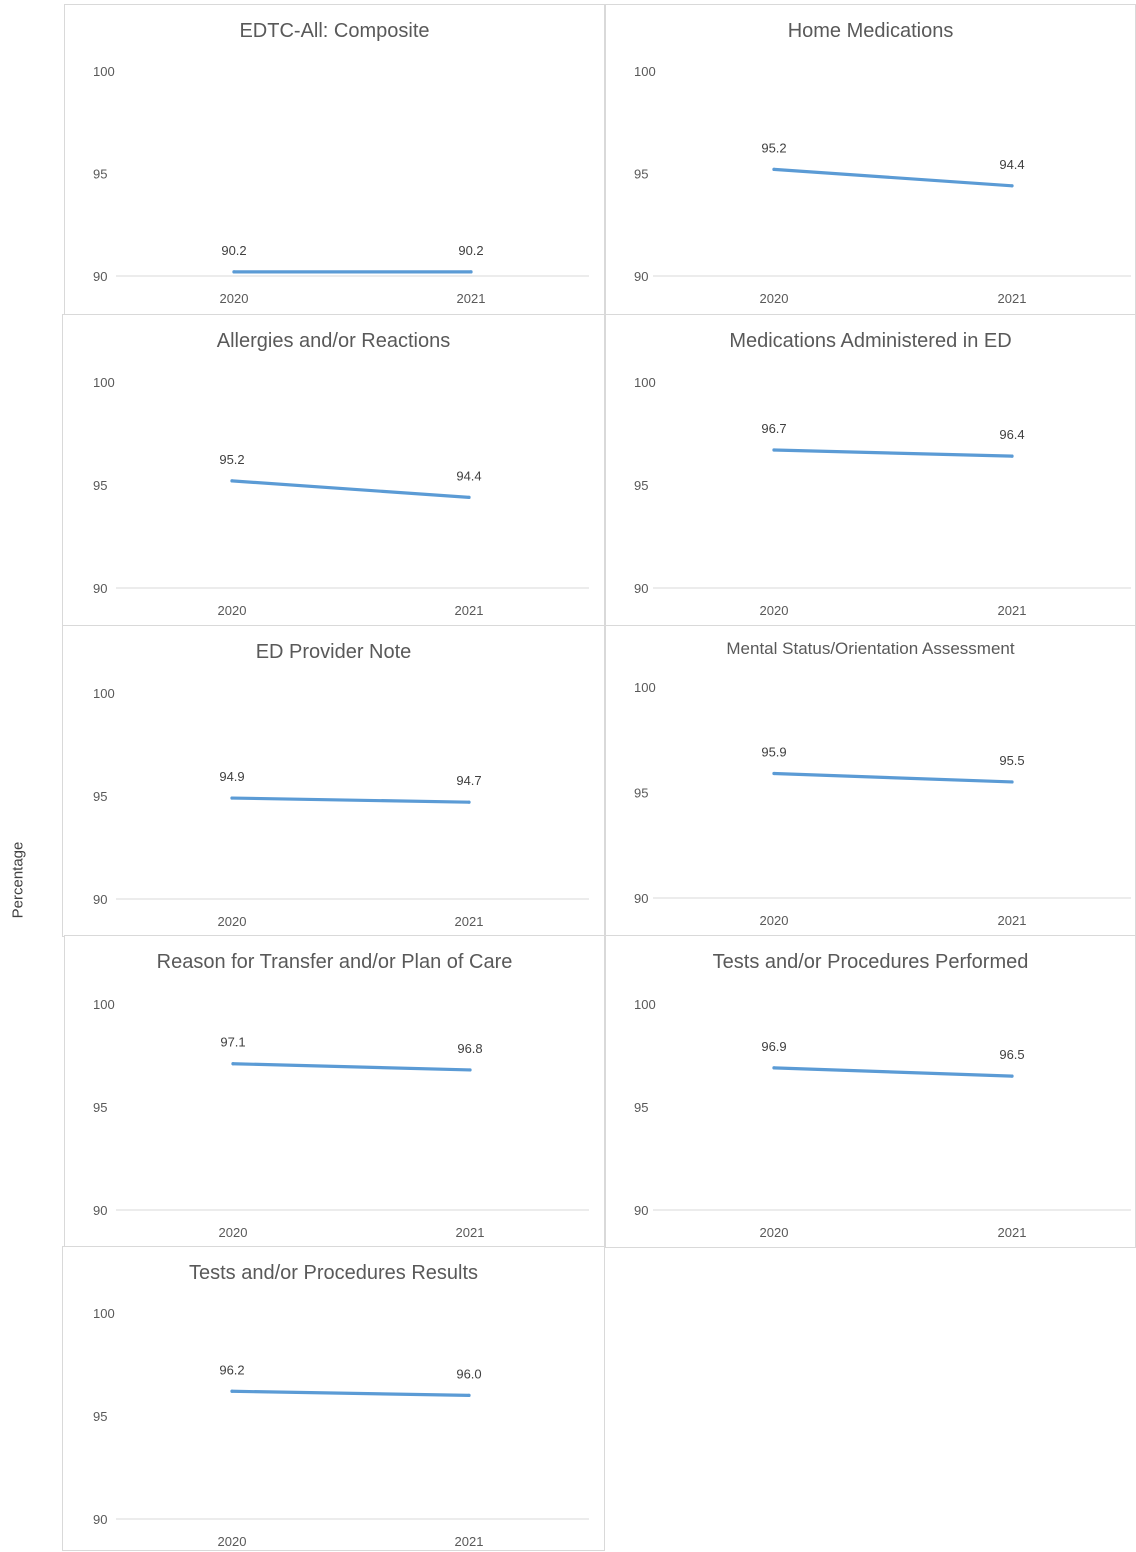 The height and width of the screenshot is (1552, 1136). I want to click on data-label: 94.9, so click(231, 776).